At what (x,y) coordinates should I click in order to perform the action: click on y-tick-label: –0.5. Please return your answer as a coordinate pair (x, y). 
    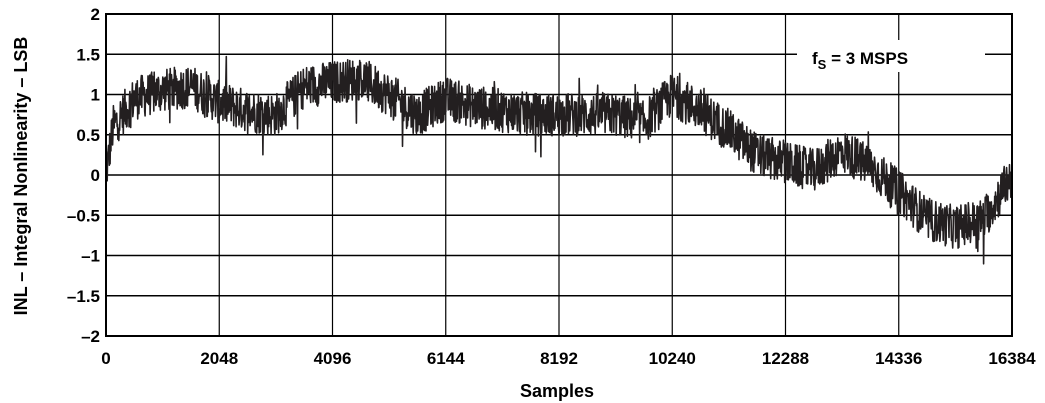
    Looking at the image, I should click on (83, 215).